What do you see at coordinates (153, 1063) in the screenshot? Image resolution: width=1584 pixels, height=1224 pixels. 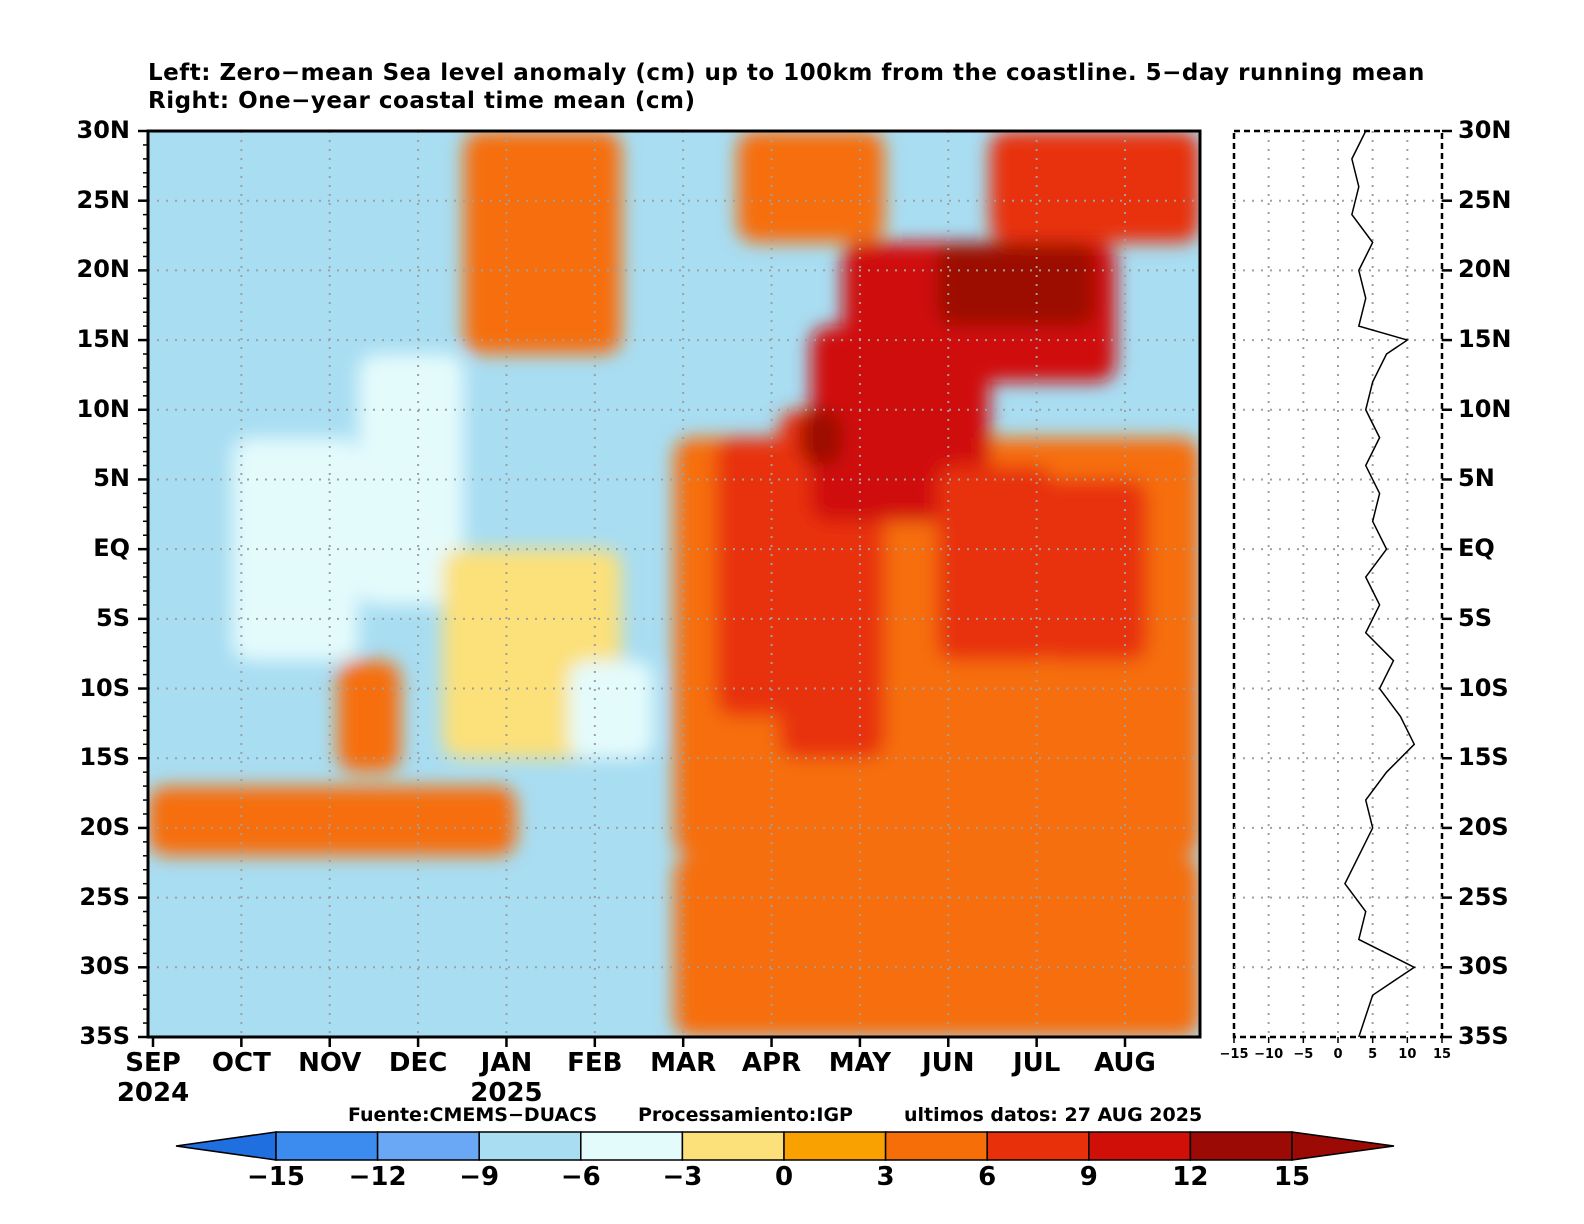 I see `x-tick-label: SEP` at bounding box center [153, 1063].